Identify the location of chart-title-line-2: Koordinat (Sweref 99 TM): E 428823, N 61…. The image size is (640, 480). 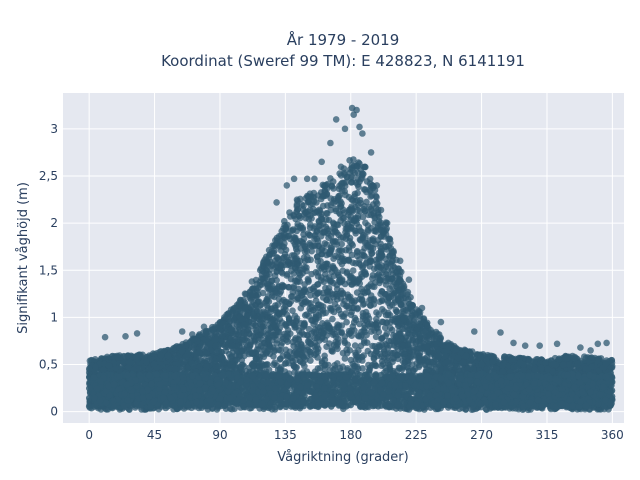
(343, 61).